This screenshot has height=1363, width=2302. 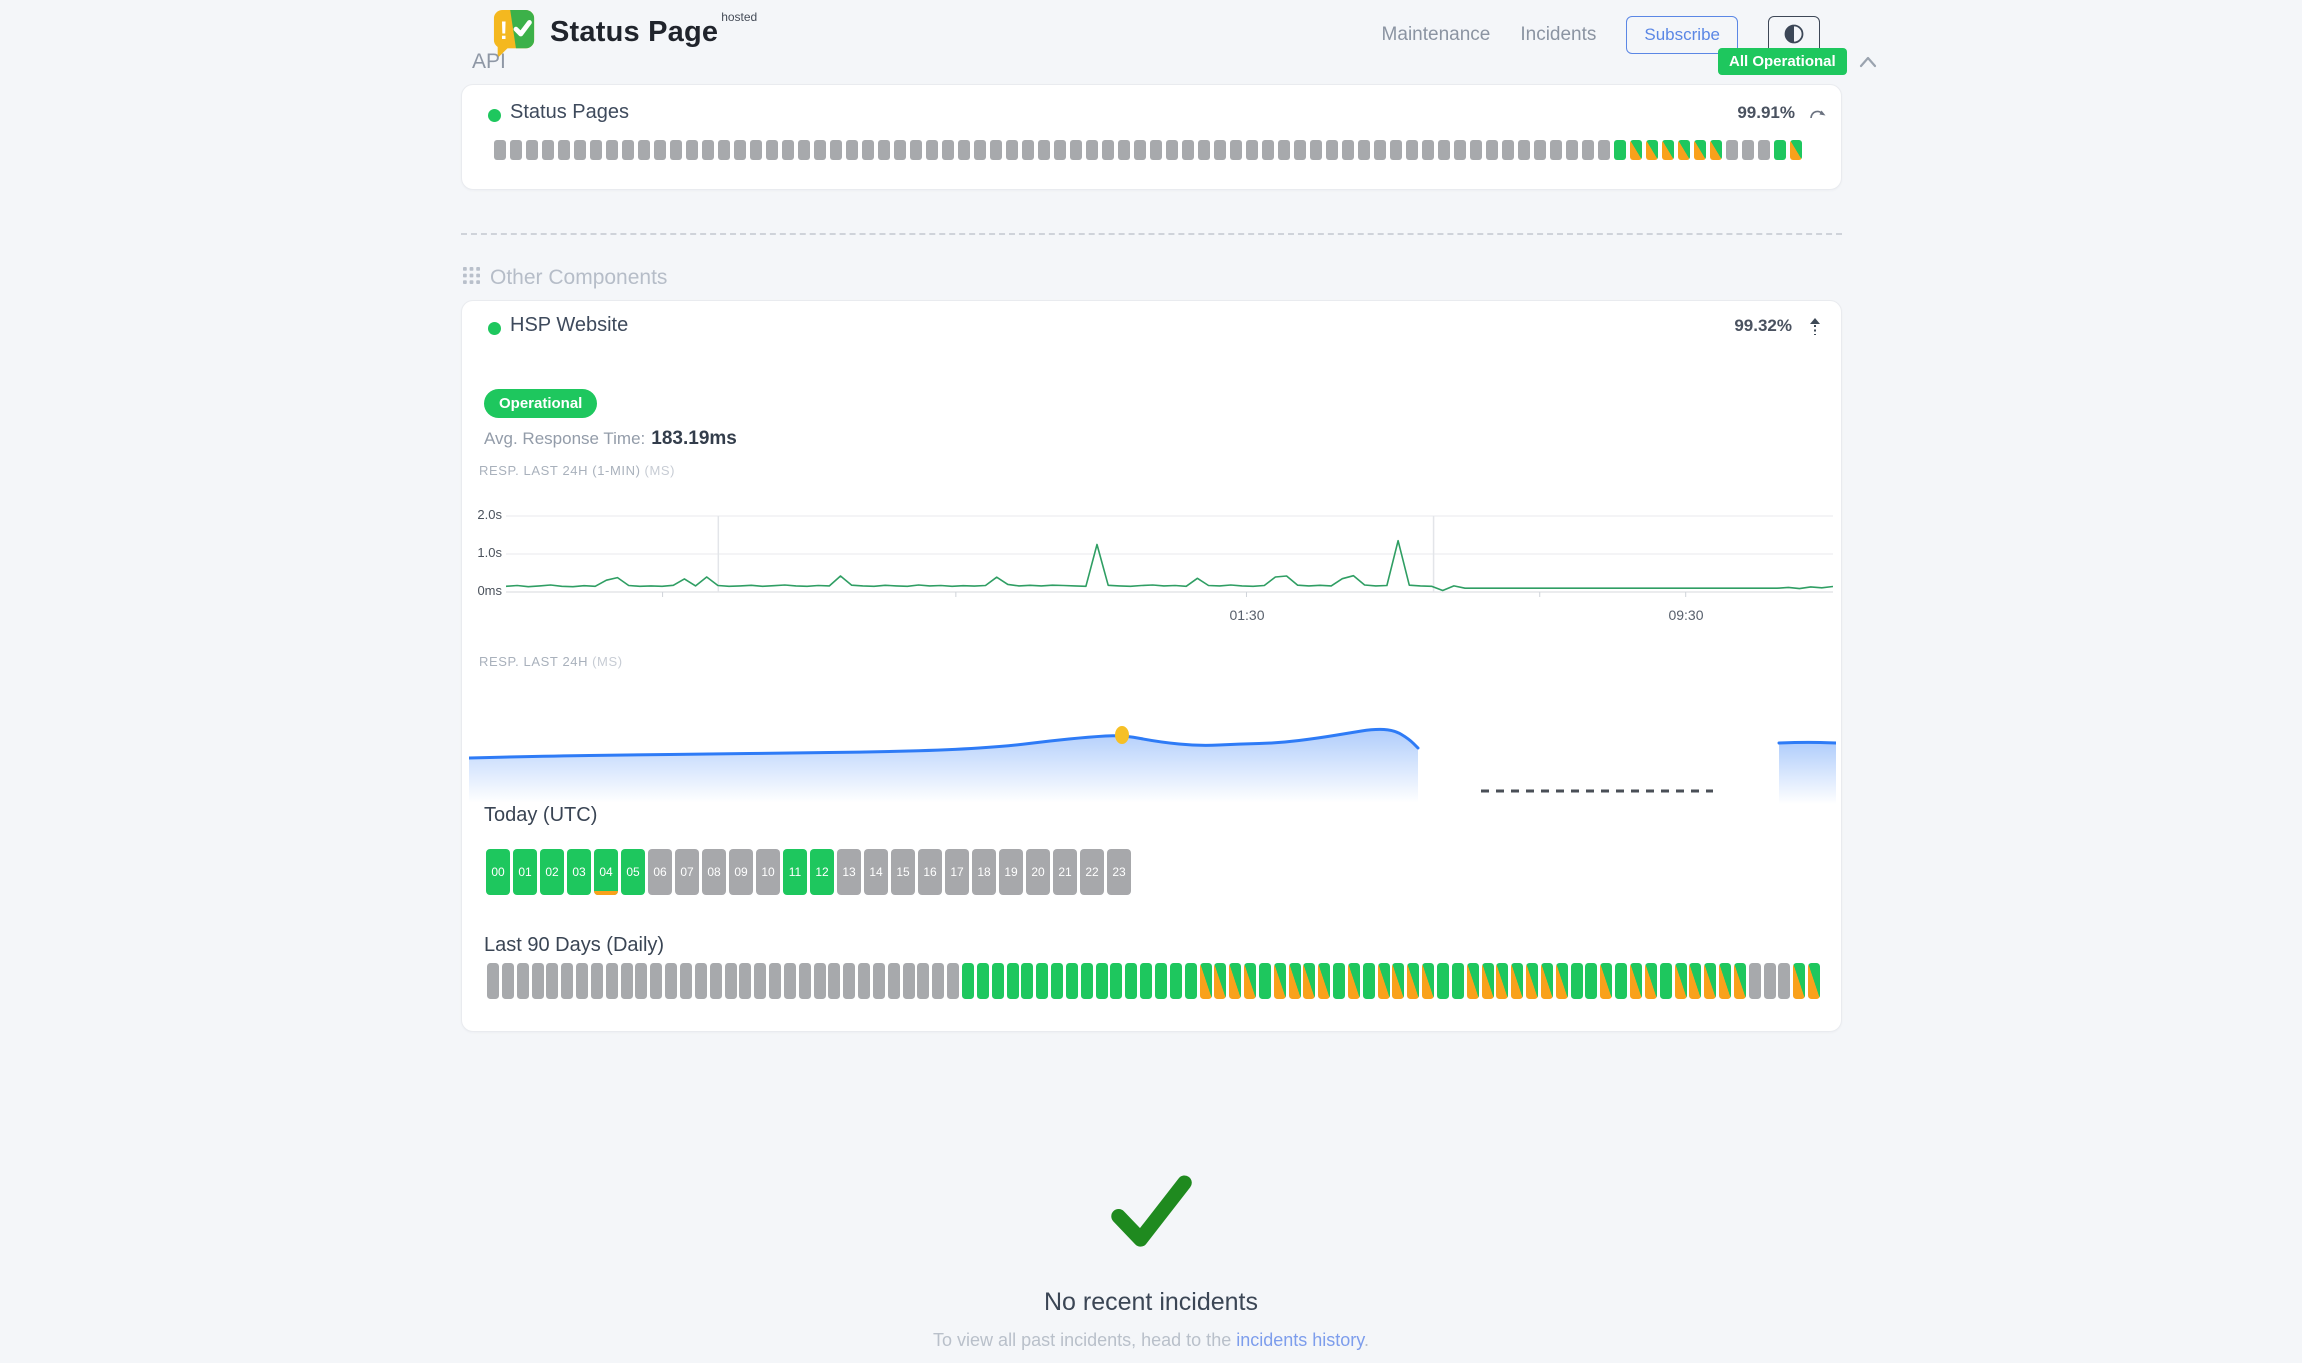 I want to click on hour-block-02: 02, so click(x=552, y=872).